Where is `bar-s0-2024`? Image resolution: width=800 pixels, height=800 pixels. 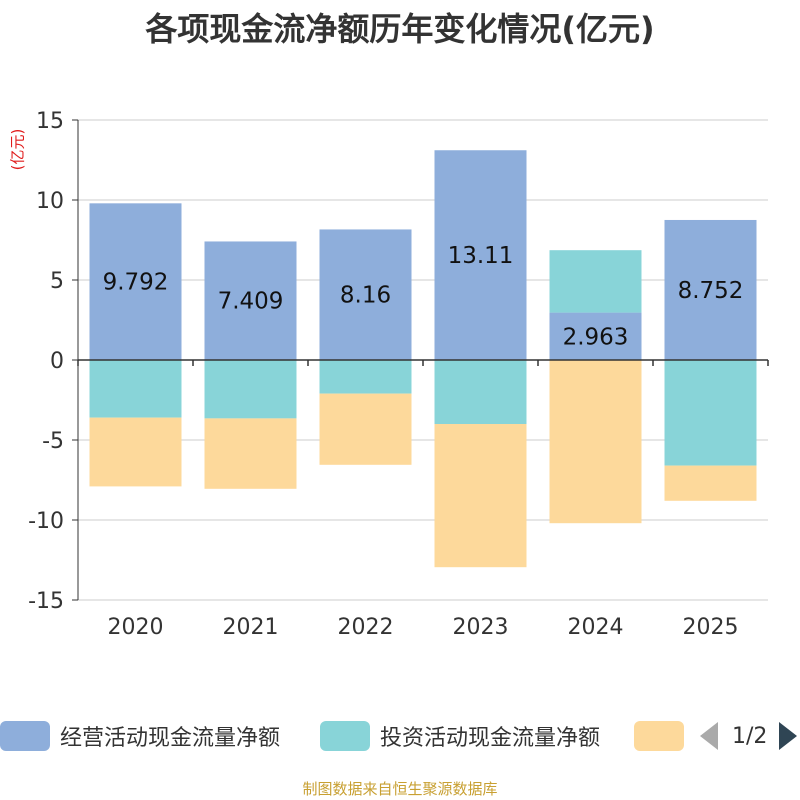 bar-s0-2024 is located at coordinates (595, 336).